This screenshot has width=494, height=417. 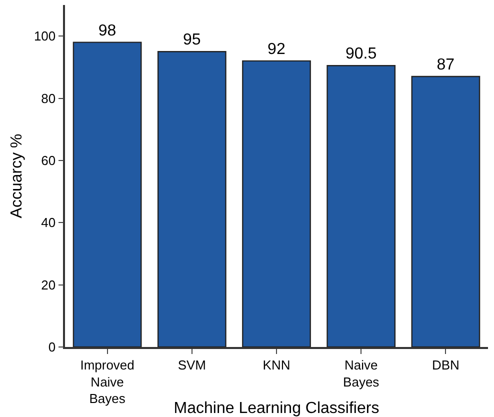 I want to click on data-label: 90.5, so click(x=361, y=54).